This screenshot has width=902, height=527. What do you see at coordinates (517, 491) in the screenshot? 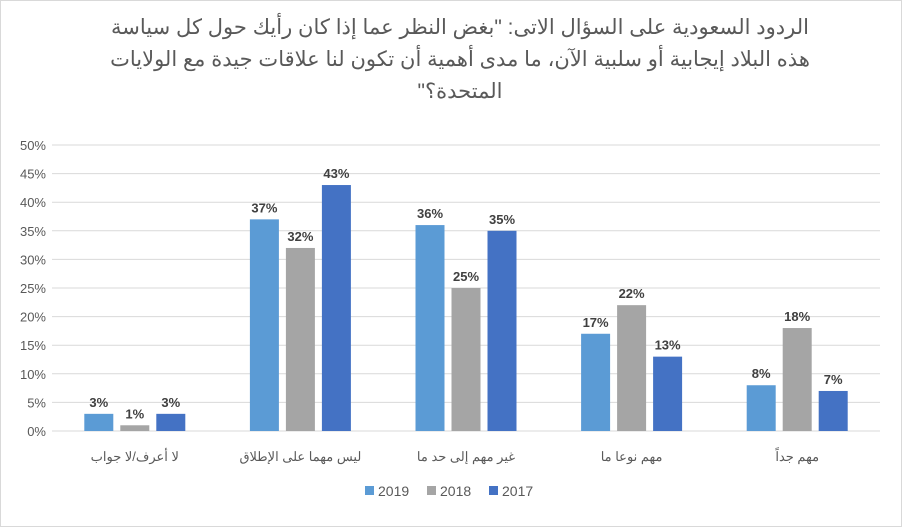
I see `legend-label: 2017` at bounding box center [517, 491].